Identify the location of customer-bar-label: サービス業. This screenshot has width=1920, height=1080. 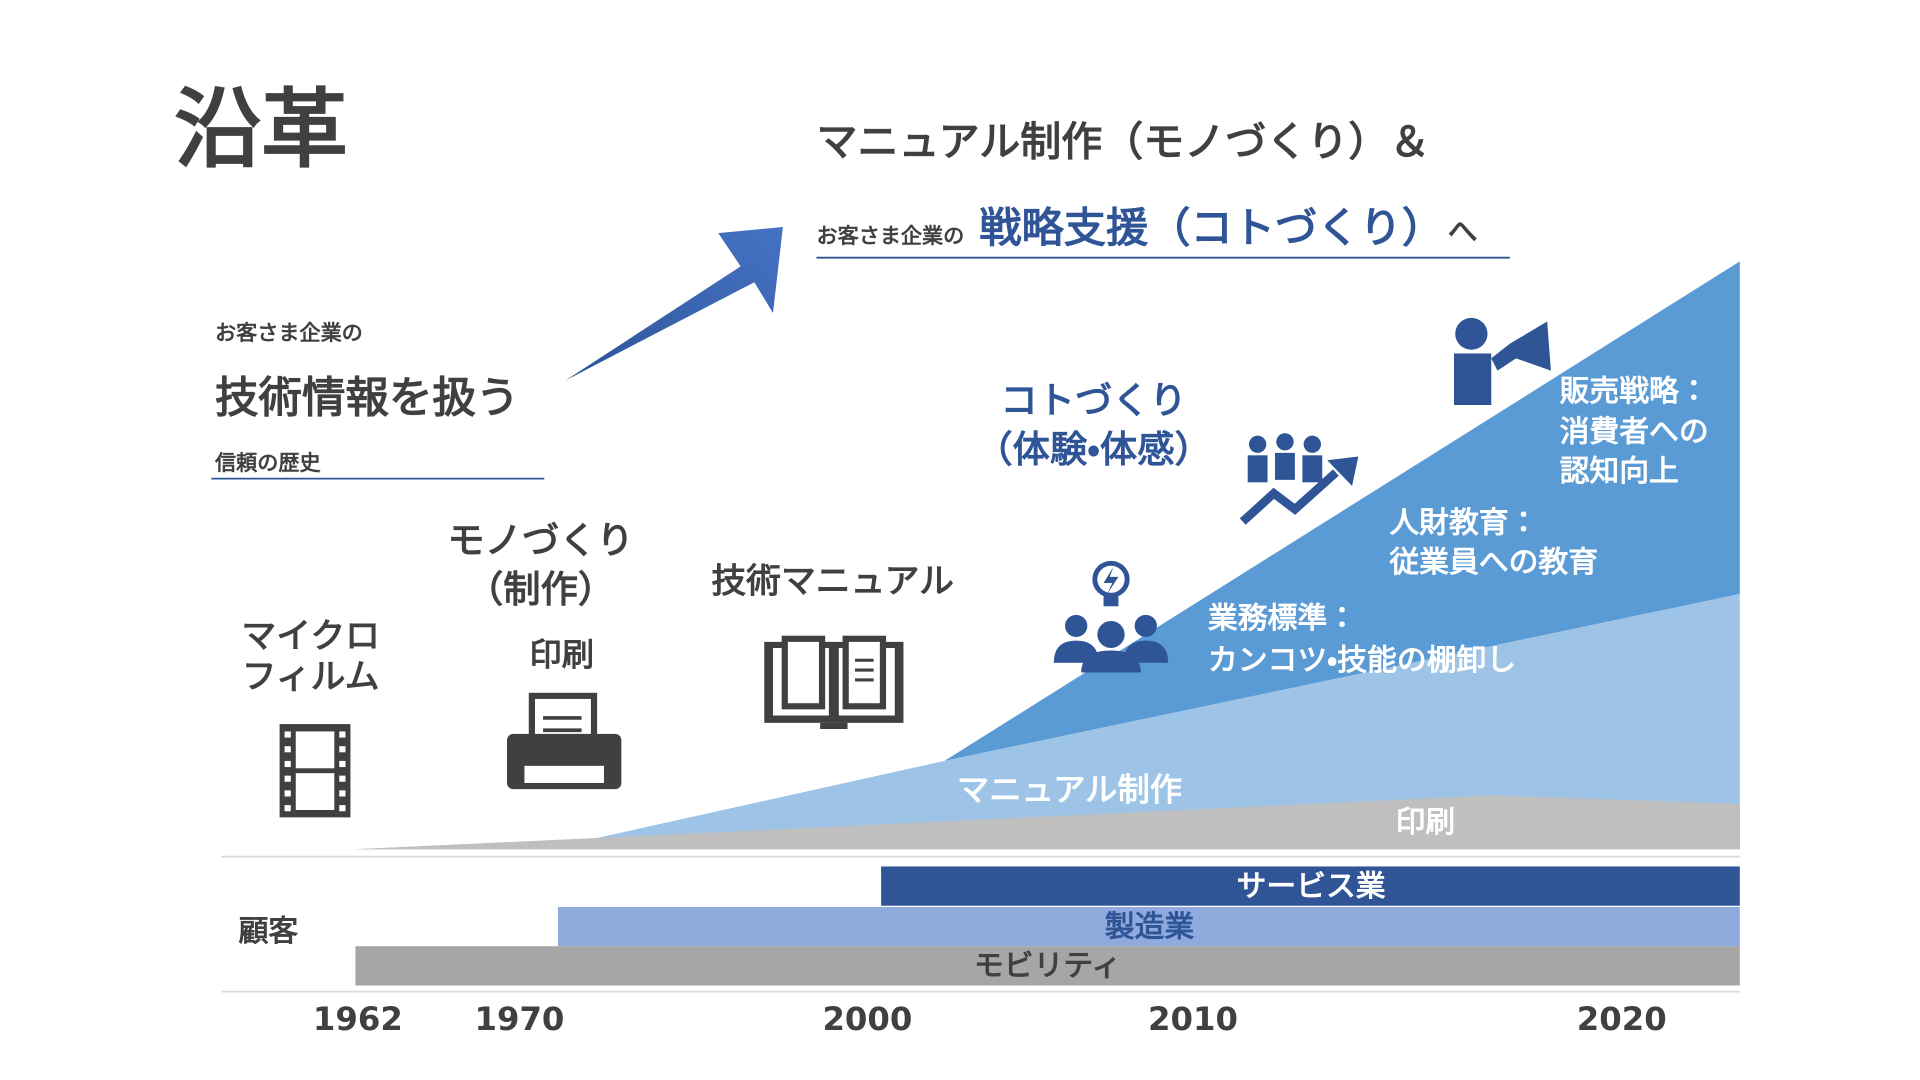
(1311, 885).